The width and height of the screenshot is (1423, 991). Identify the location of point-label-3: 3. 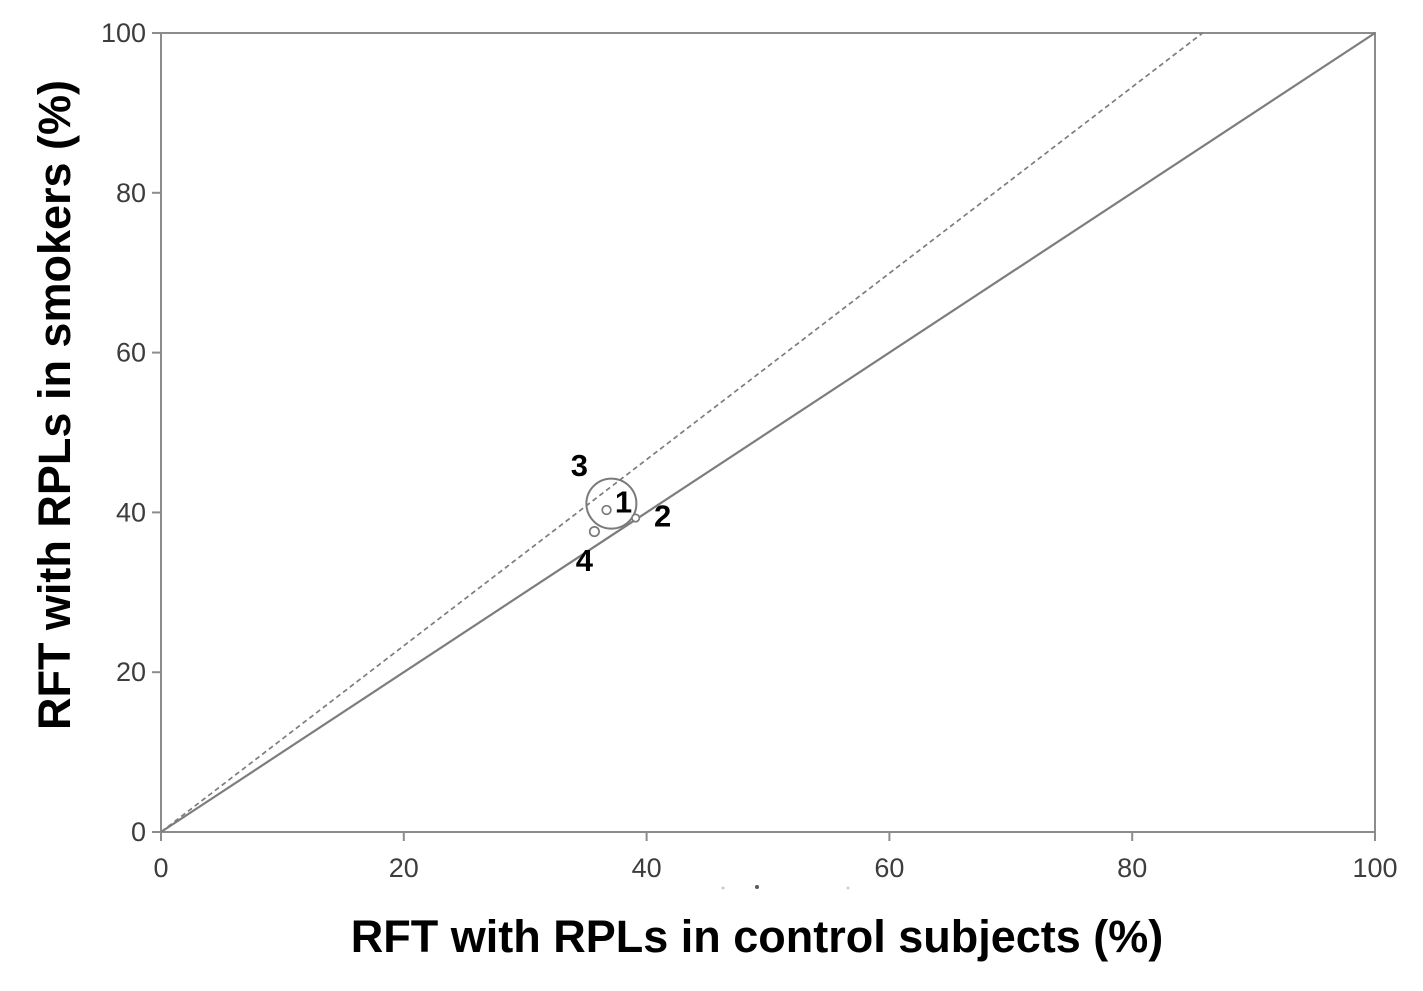
(579, 465).